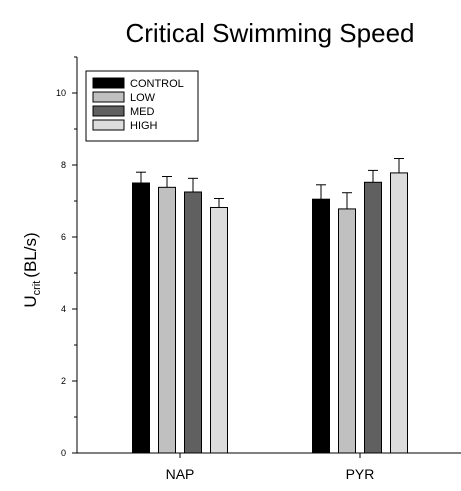  I want to click on chart-title: Critical Swimming Speed, so click(270, 33).